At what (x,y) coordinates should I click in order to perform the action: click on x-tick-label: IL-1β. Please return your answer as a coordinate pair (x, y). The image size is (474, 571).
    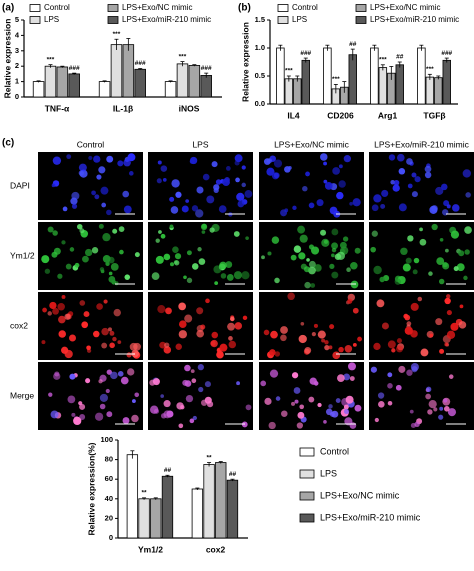
    Looking at the image, I should click on (123, 108).